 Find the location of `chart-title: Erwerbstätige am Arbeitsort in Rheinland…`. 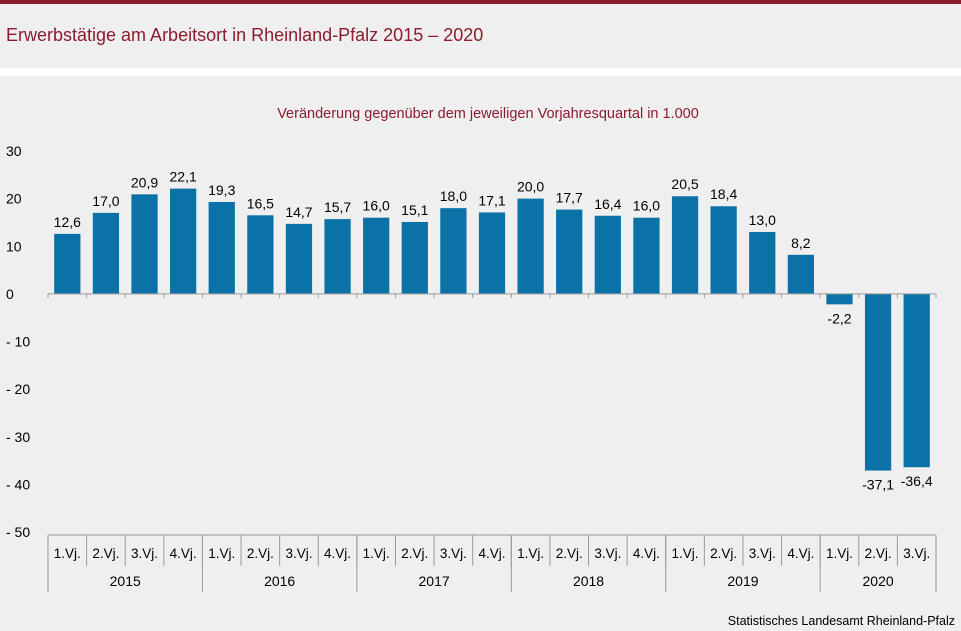

chart-title: Erwerbstätige am Arbeitsort in Rheinland… is located at coordinates (245, 35).